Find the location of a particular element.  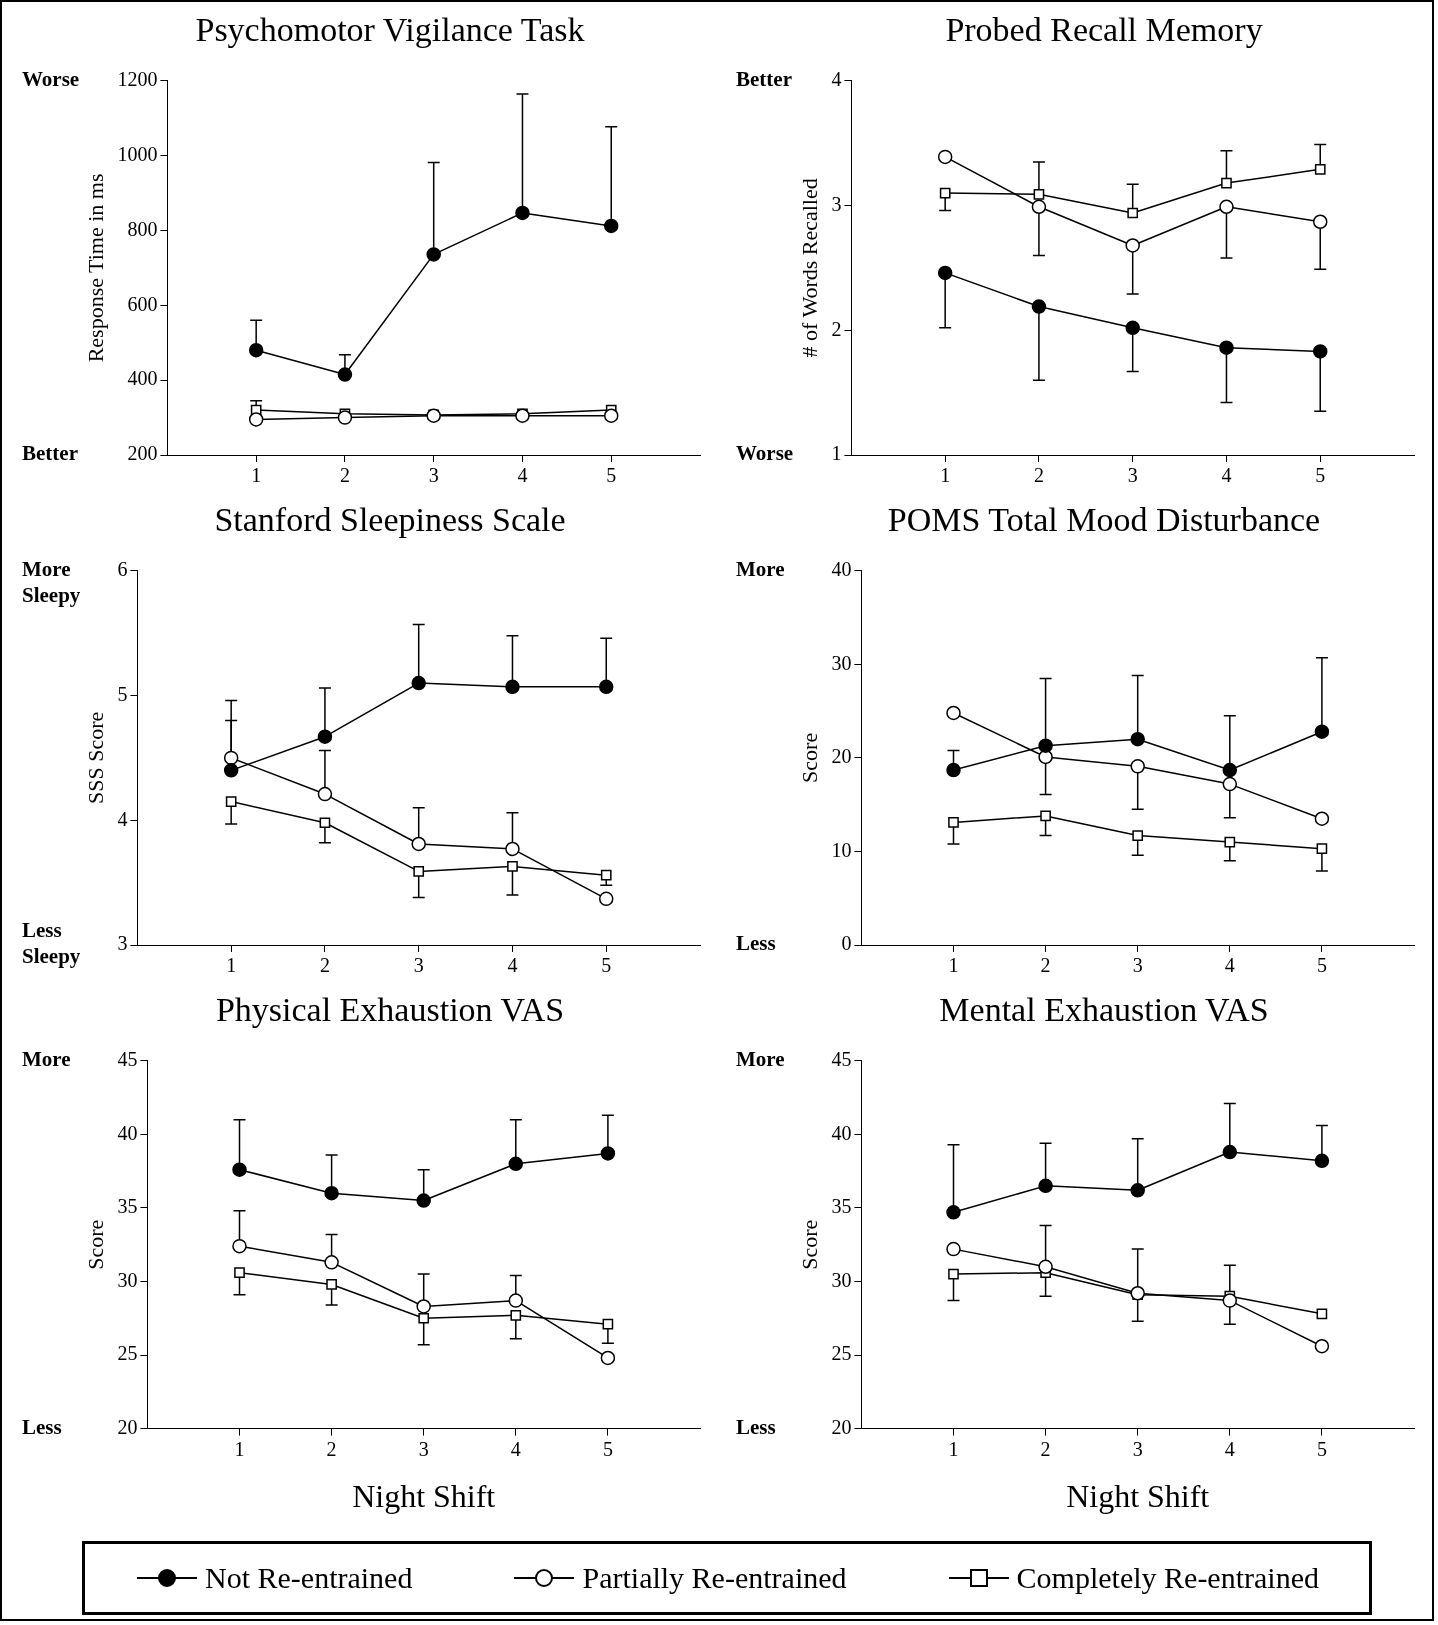

y-tick-label: 600 is located at coordinates (142, 303).